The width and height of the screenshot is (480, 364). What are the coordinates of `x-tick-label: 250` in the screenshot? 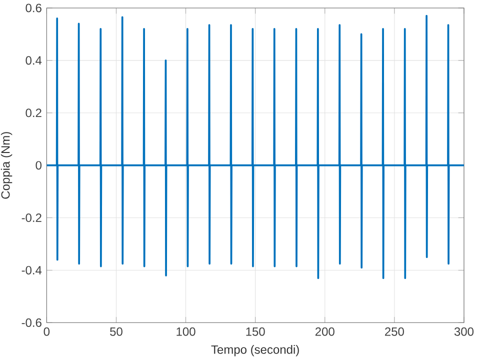 It's located at (394, 331).